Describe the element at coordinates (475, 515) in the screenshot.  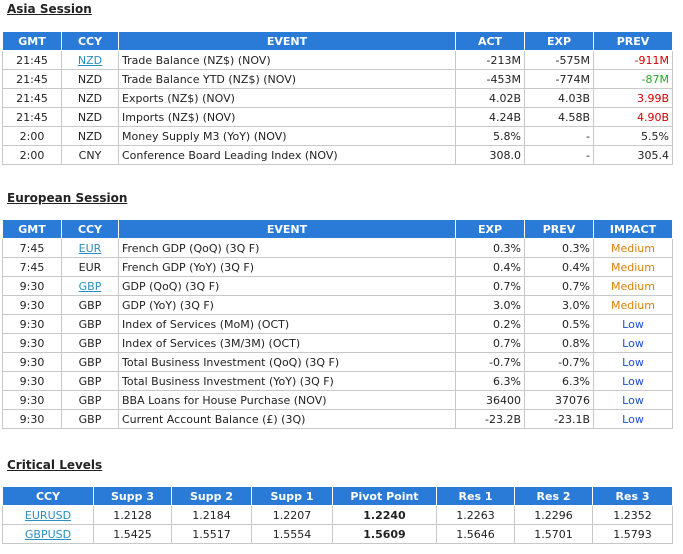
I see `resistance-1-cell: 1.2263` at that location.